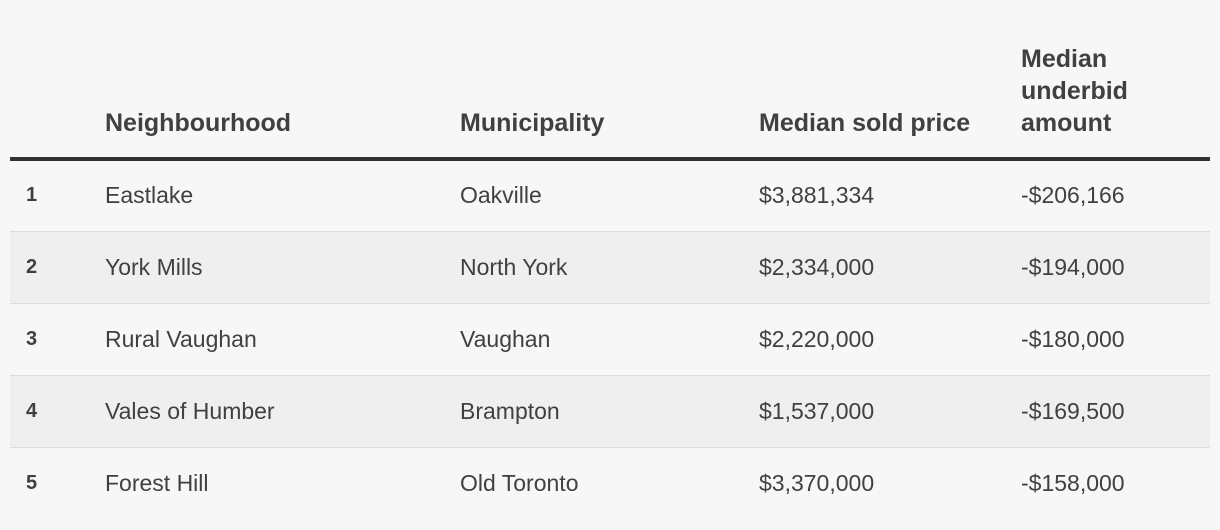 This screenshot has width=1220, height=530. What do you see at coordinates (890, 411) in the screenshot?
I see `cell-median-sold-price: $1,537,000` at bounding box center [890, 411].